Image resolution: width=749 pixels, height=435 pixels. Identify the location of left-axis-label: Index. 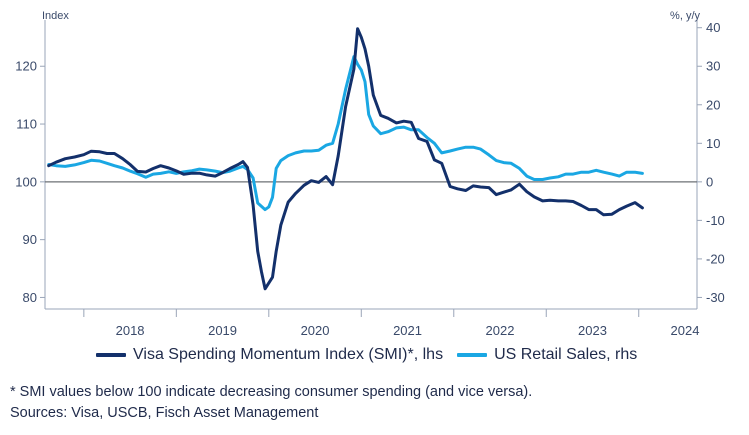
(55, 16).